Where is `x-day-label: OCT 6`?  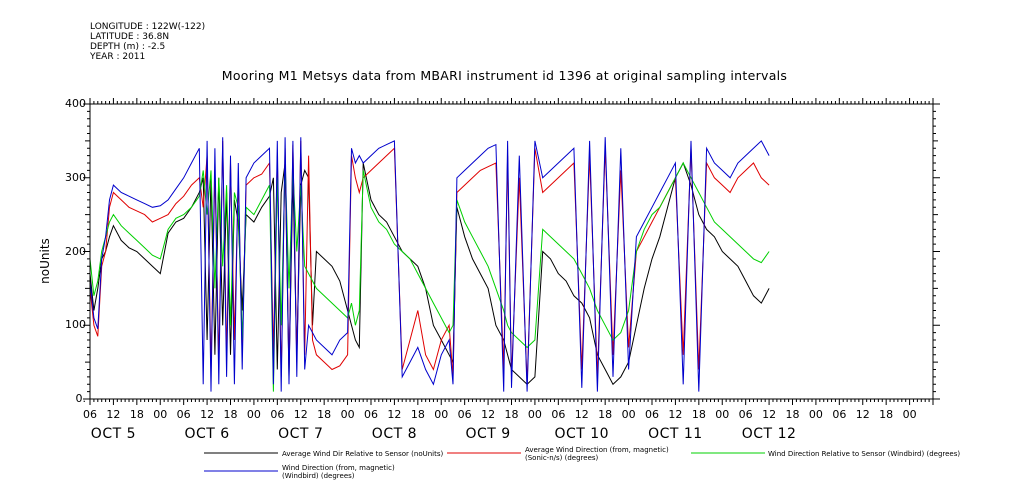
x-day-label: OCT 6 is located at coordinates (207, 434).